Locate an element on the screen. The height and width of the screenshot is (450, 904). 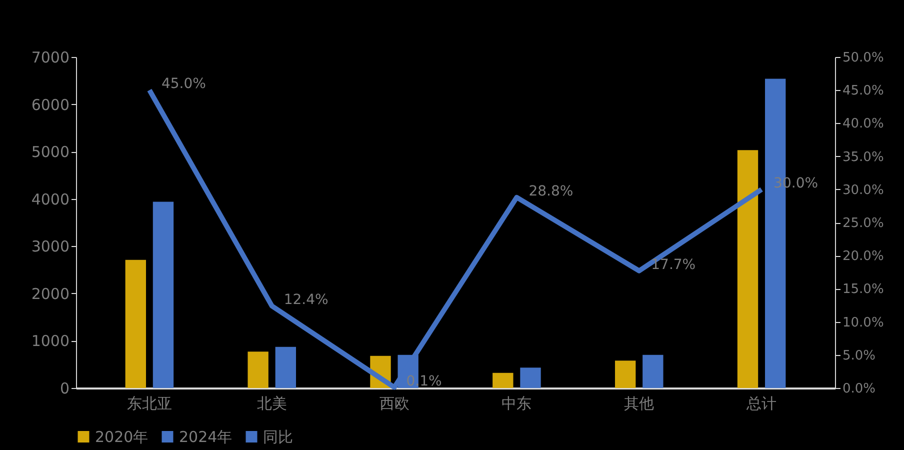
x-tick-label: 西欧 is located at coordinates (394, 403).